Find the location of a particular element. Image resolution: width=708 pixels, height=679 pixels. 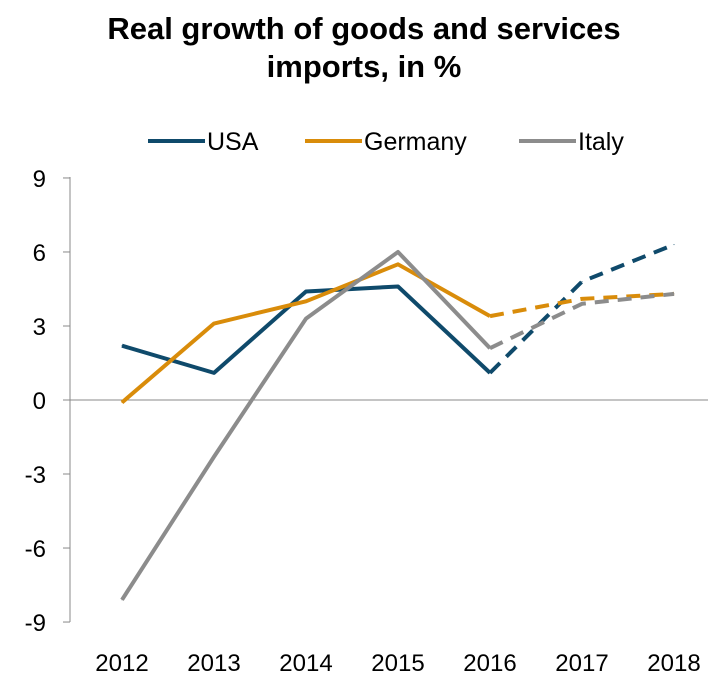

y-axis: 9 6 3 0 -3 -6 -9 is located at coordinates (48, 401).